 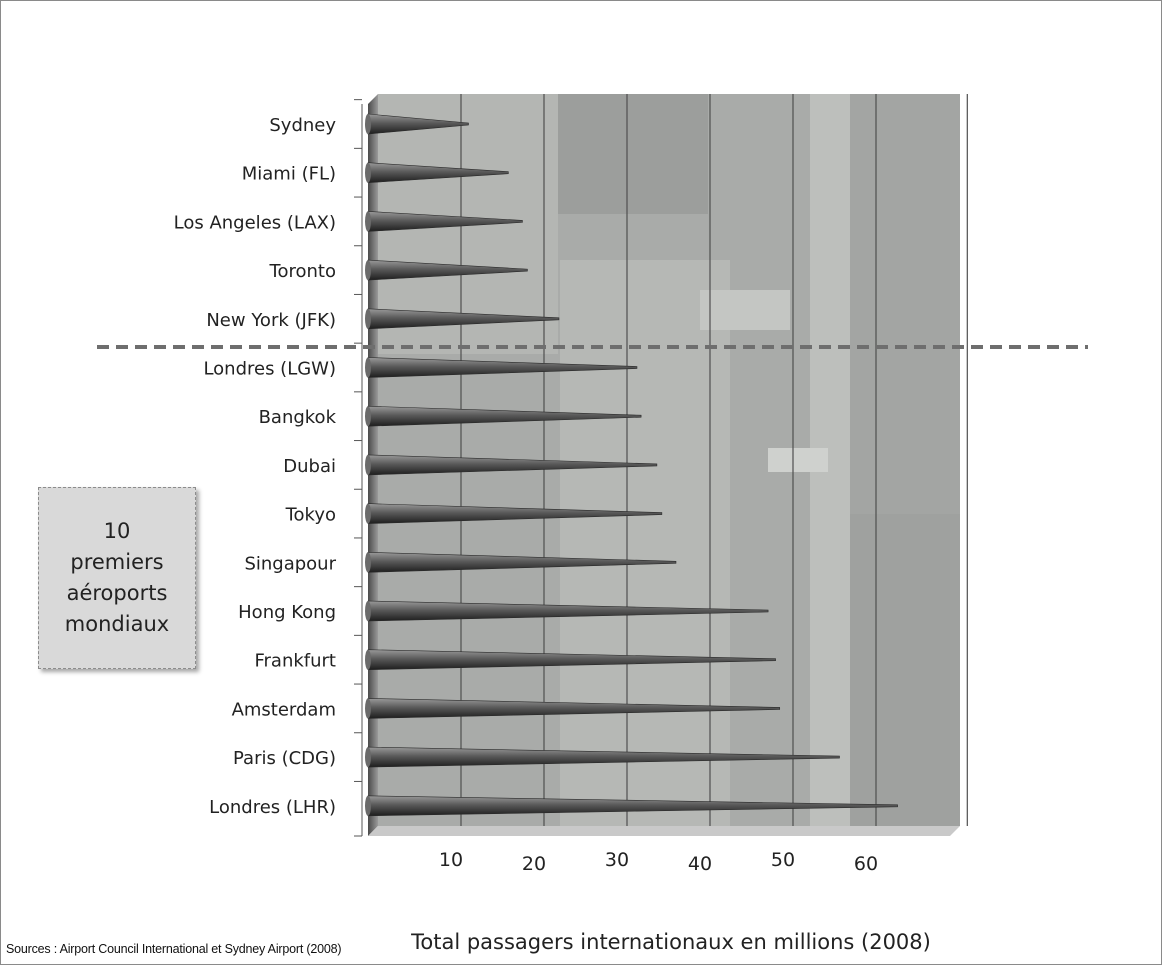 I want to click on x-tick-label: 60, so click(x=866, y=864).